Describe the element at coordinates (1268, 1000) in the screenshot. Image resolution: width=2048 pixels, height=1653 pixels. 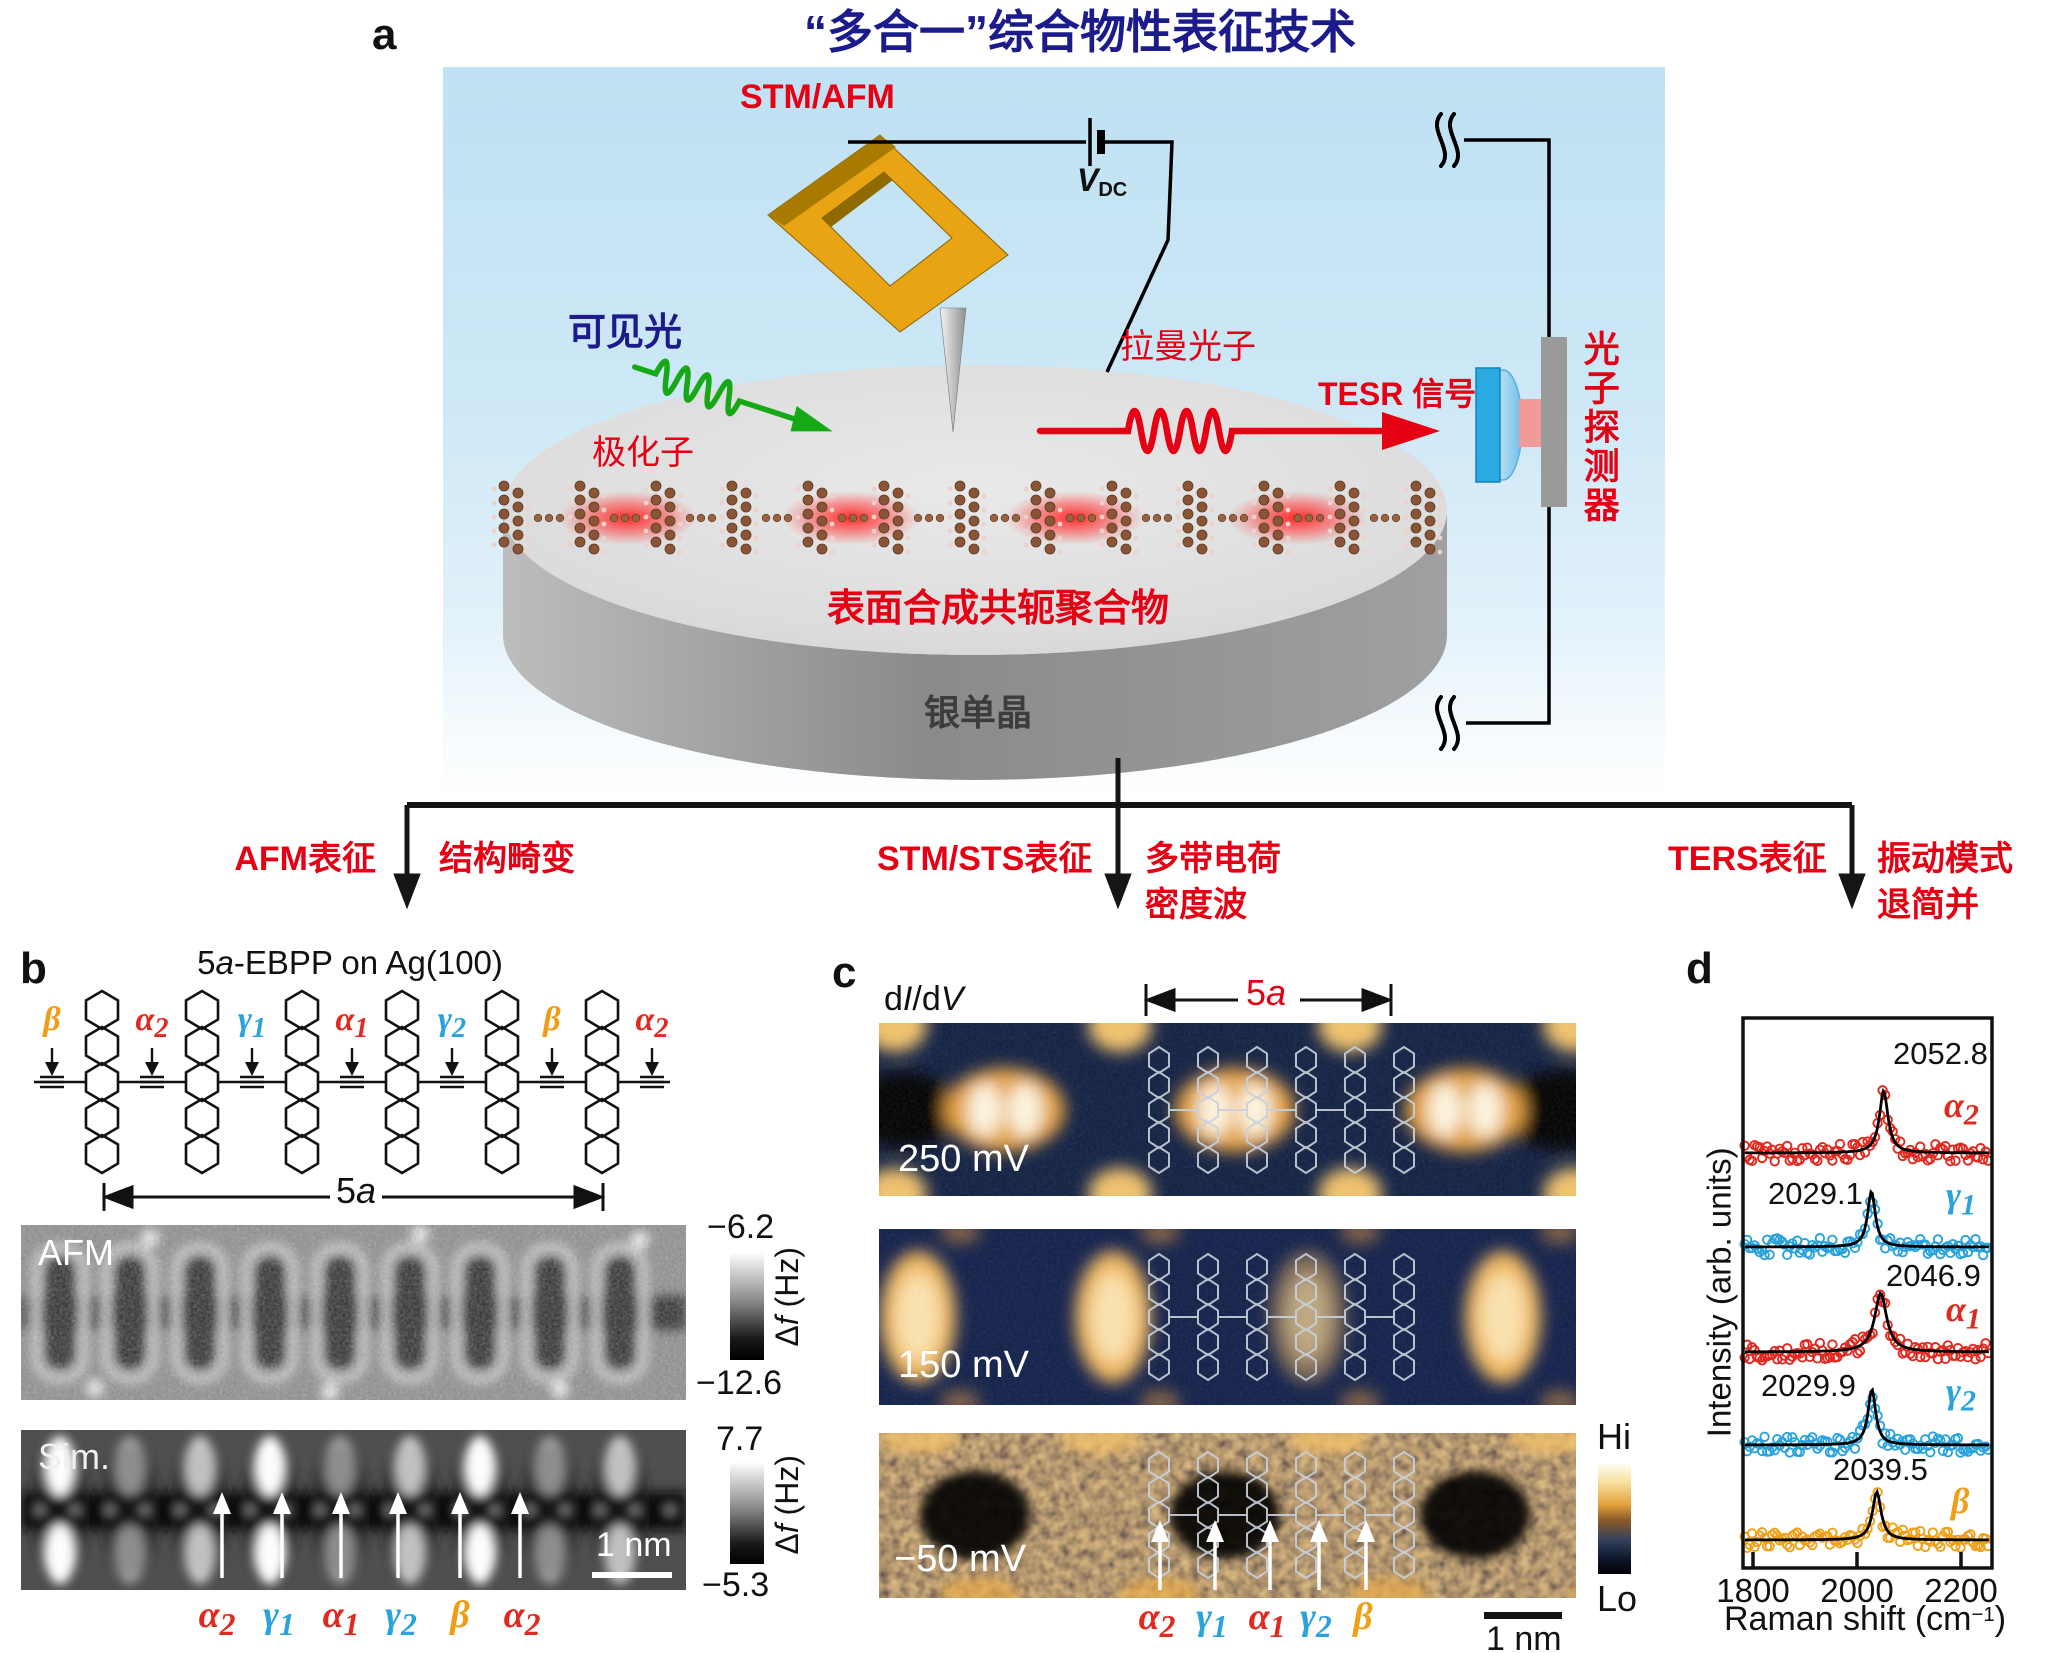
I see `c-span-arrow` at that location.